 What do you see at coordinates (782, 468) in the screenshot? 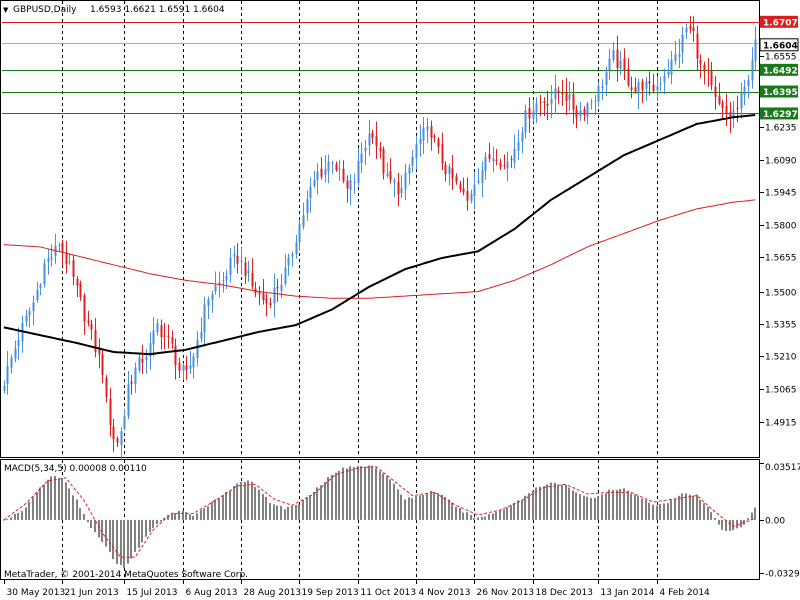
I see `macd-tick-label: 0.03517` at bounding box center [782, 468].